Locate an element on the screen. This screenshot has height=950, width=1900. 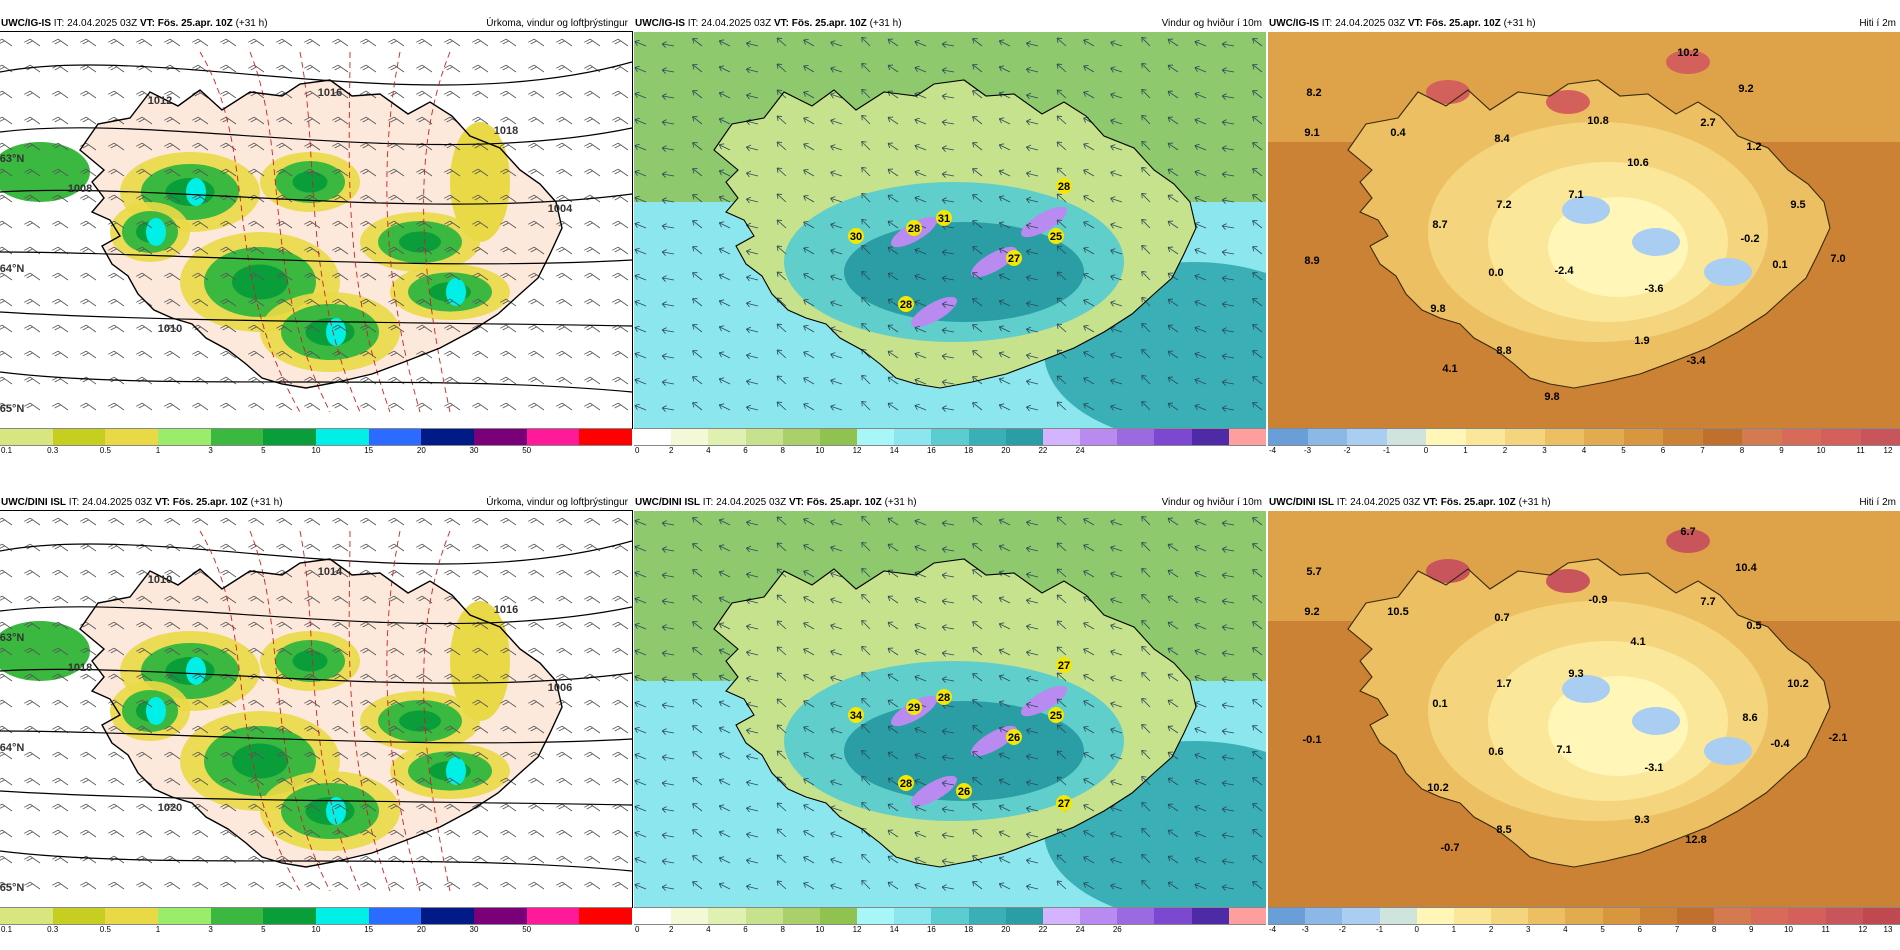
speed-marker is located at coordinates (1014, 737).